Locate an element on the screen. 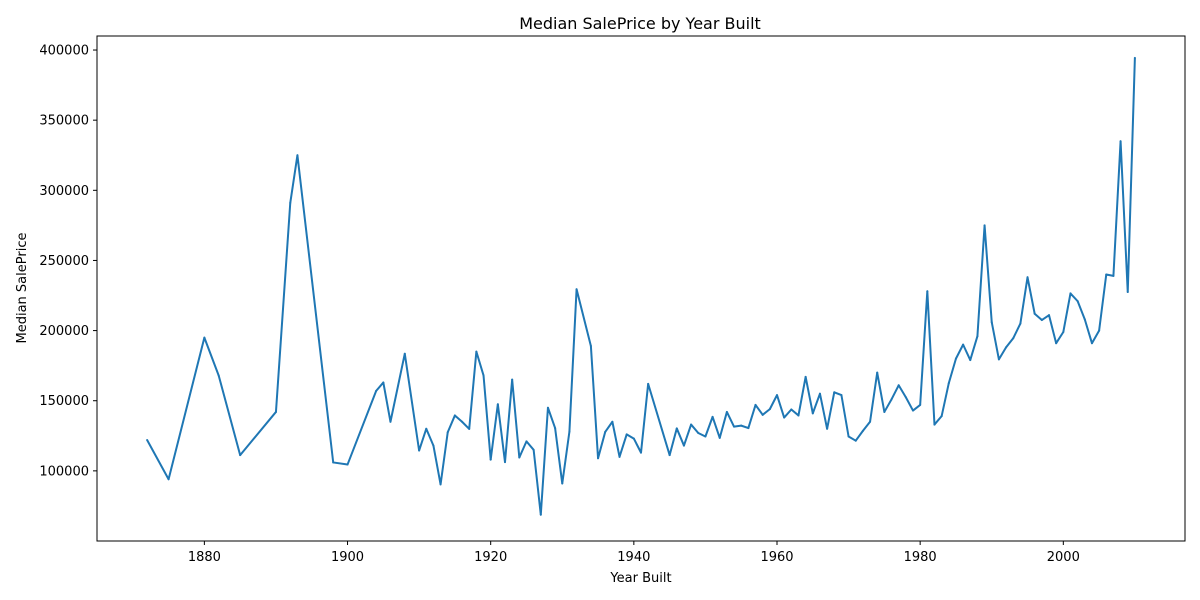 This screenshot has height=600, width=1200. y-tick-label: 250000 is located at coordinates (64, 261).